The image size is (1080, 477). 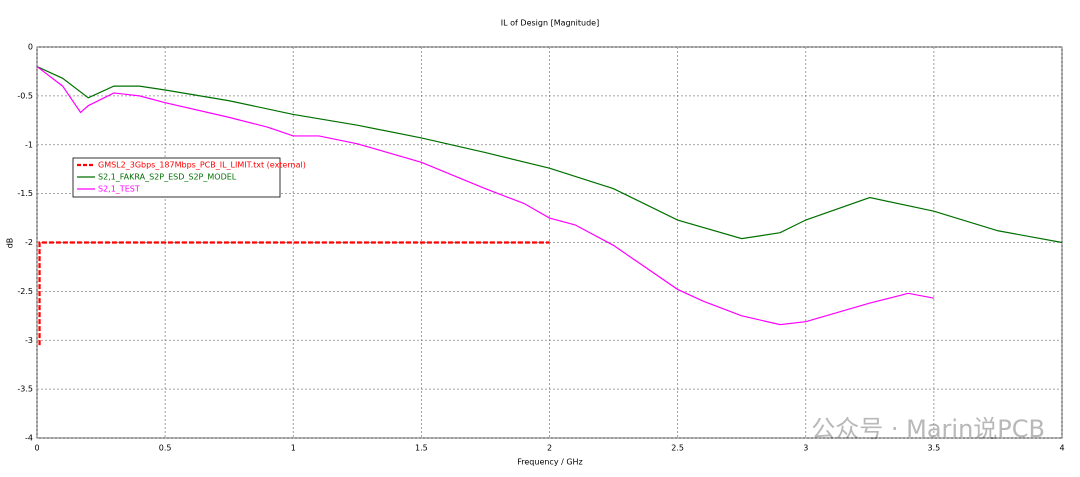 I want to click on legend-label: S2,1_TEST, so click(x=119, y=189).